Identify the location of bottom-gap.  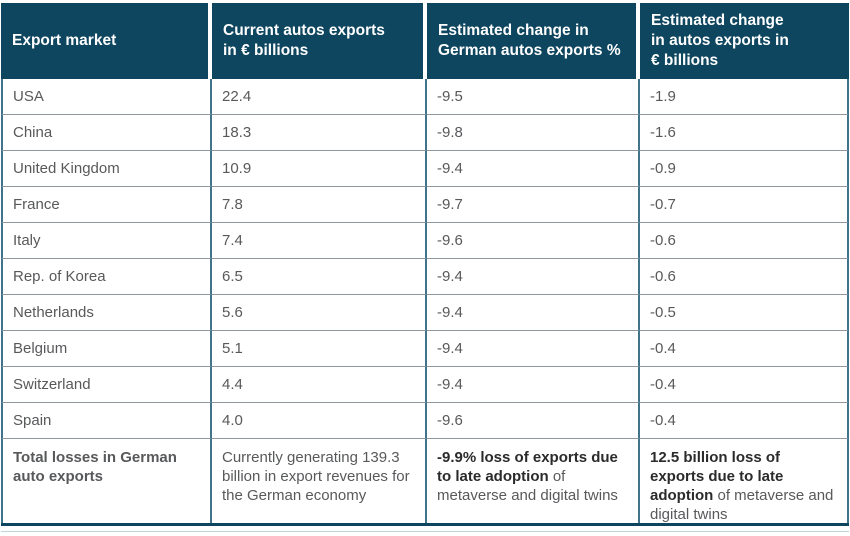
(425, 528).